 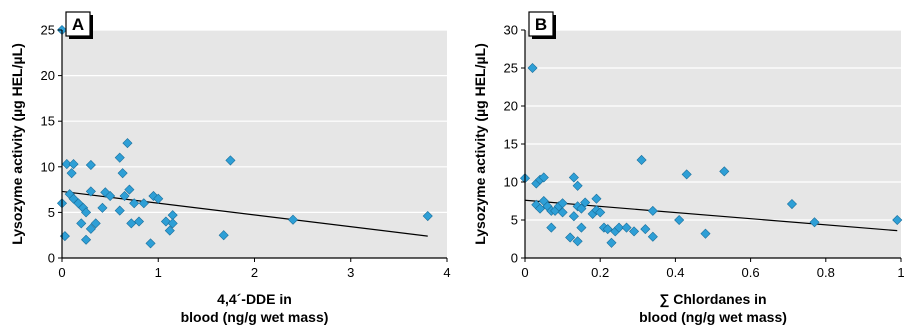 I want to click on x-tick-label: 0.6, so click(x=751, y=272).